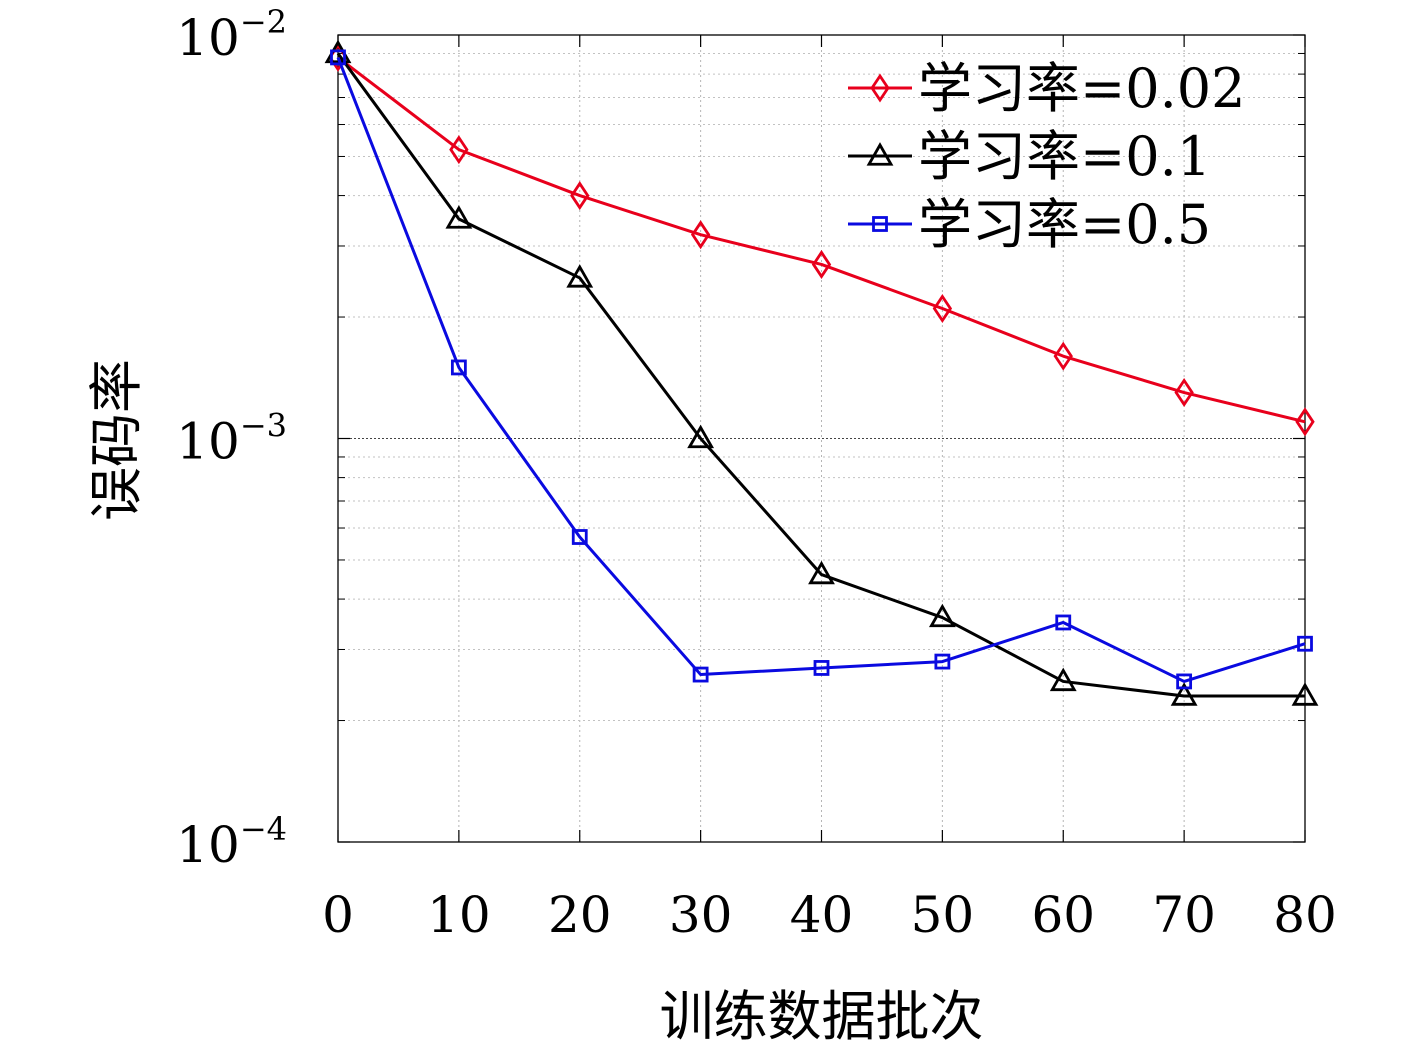 This screenshot has width=1417, height=1056. Describe the element at coordinates (880, 224) in the screenshot. I see `legend-marker-square` at that location.